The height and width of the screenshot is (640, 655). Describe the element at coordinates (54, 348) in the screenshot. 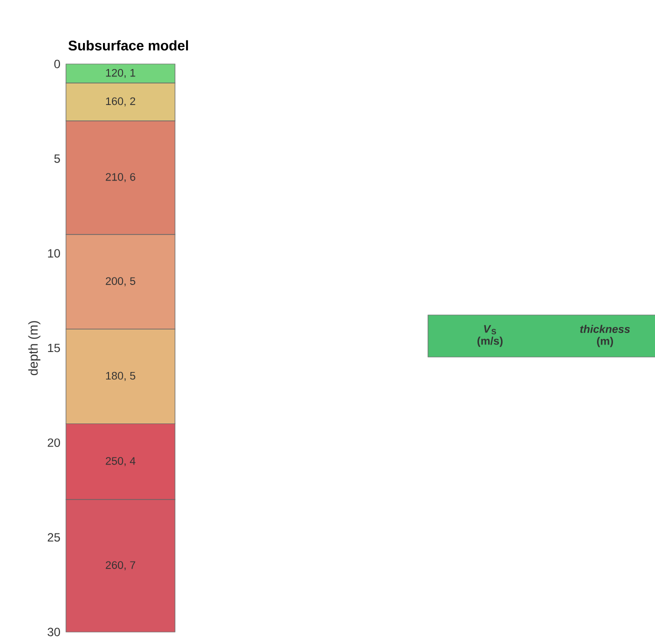

I see `y-tick-label: 15` at that location.